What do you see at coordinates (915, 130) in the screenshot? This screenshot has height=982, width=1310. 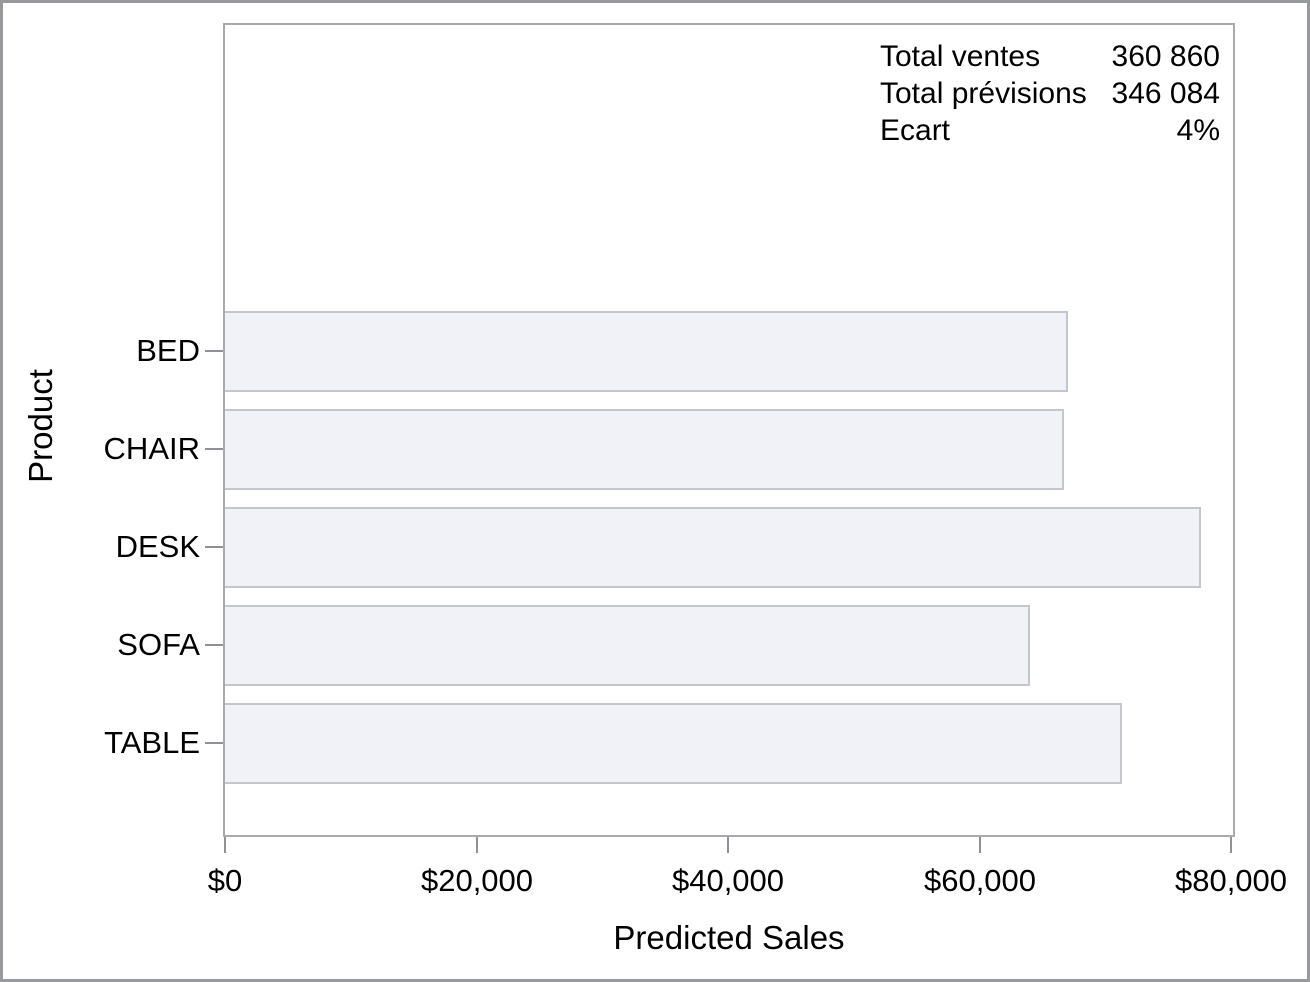 I see `stats-label: Ecart` at bounding box center [915, 130].